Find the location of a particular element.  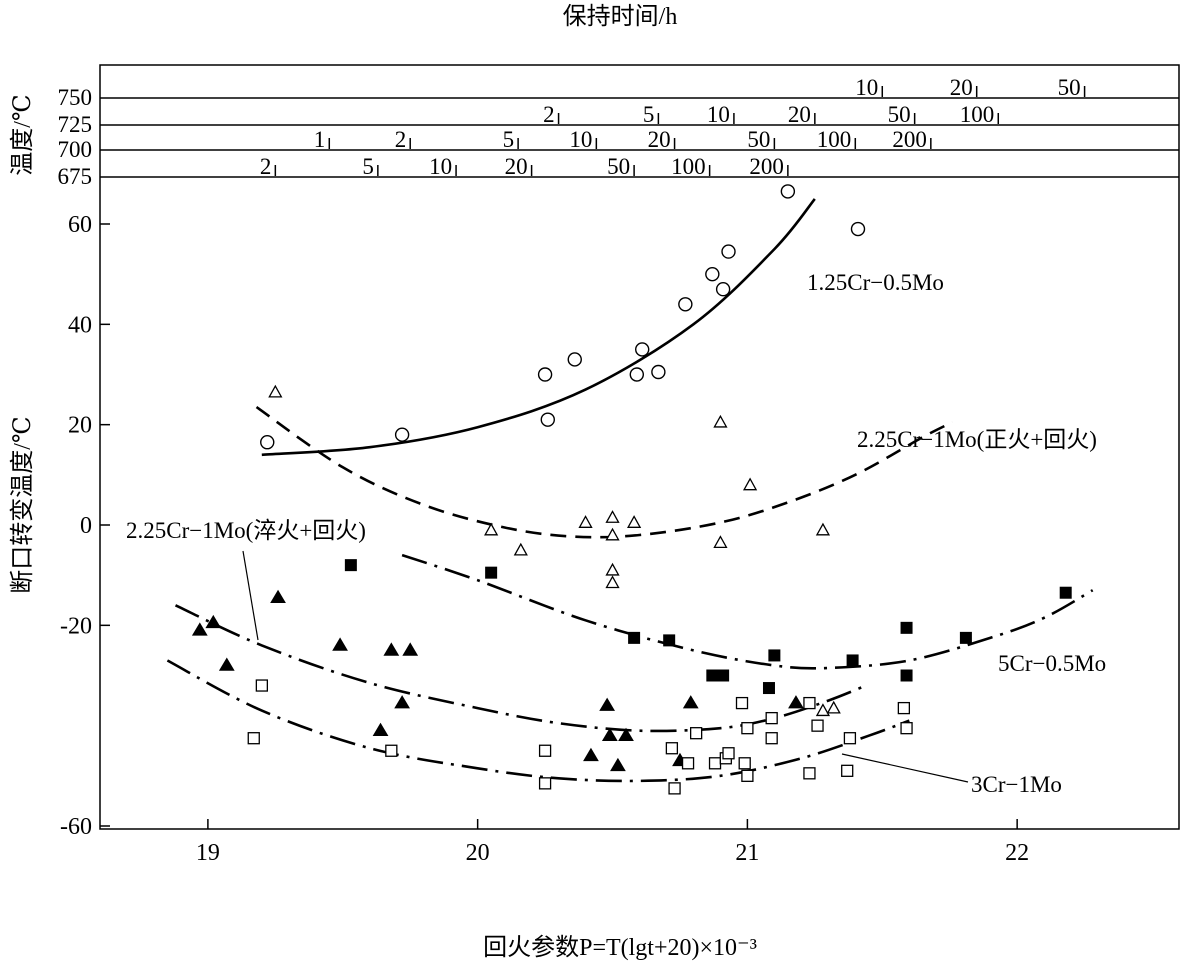

x-tick-label: 20 is located at coordinates (478, 853).